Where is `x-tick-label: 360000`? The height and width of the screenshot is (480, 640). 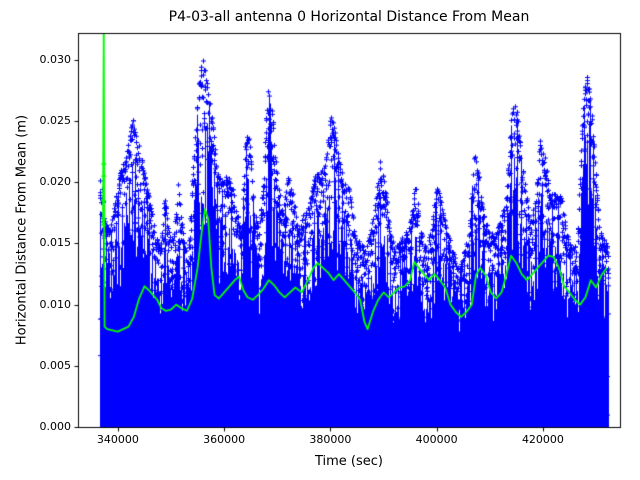
x-tick-label: 360000 is located at coordinates (224, 439).